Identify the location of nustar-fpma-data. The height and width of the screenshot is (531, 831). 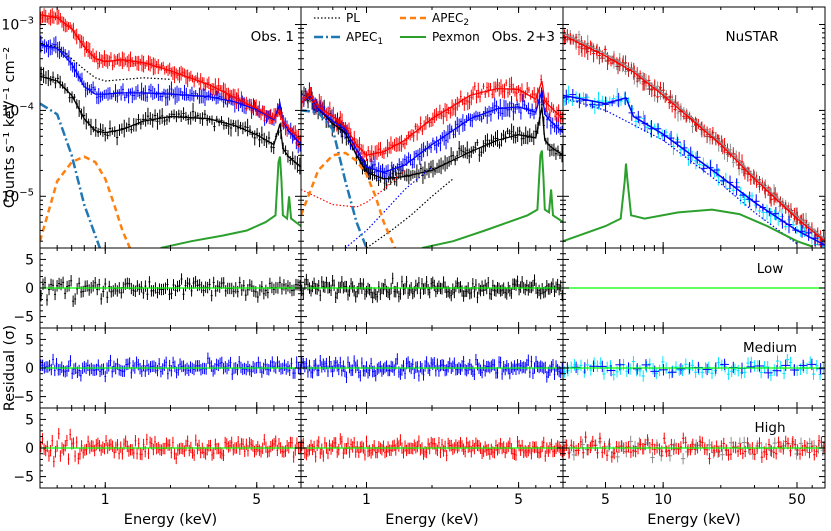
(694, 166).